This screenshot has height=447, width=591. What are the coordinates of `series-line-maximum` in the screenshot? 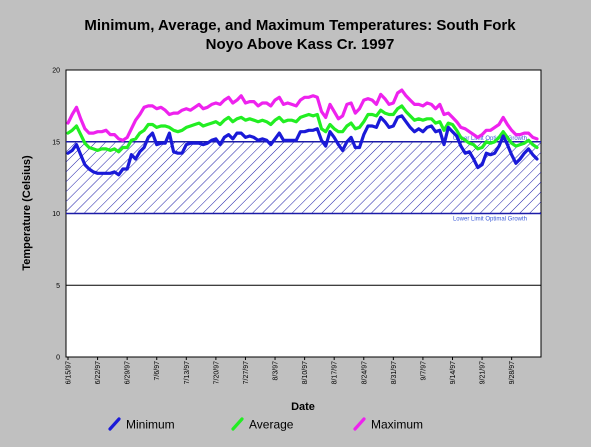 It's located at (302, 115).